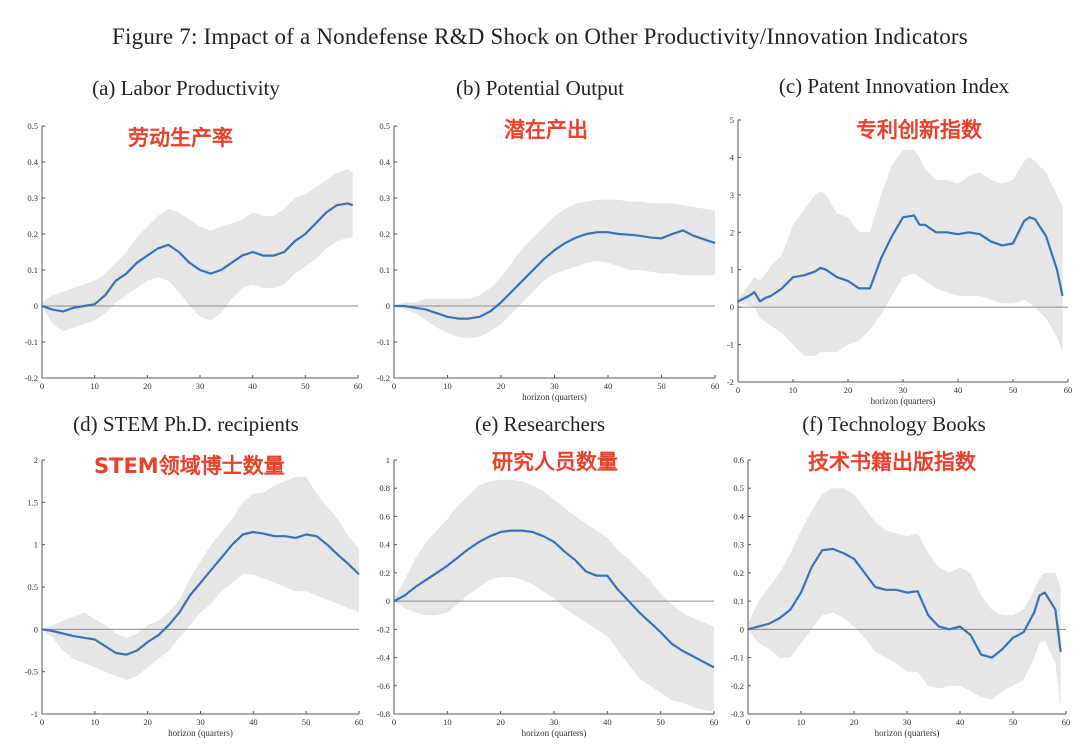 The image size is (1080, 751). What do you see at coordinates (919, 130) in the screenshot?
I see `chart-annotation: 专利创新指数` at bounding box center [919, 130].